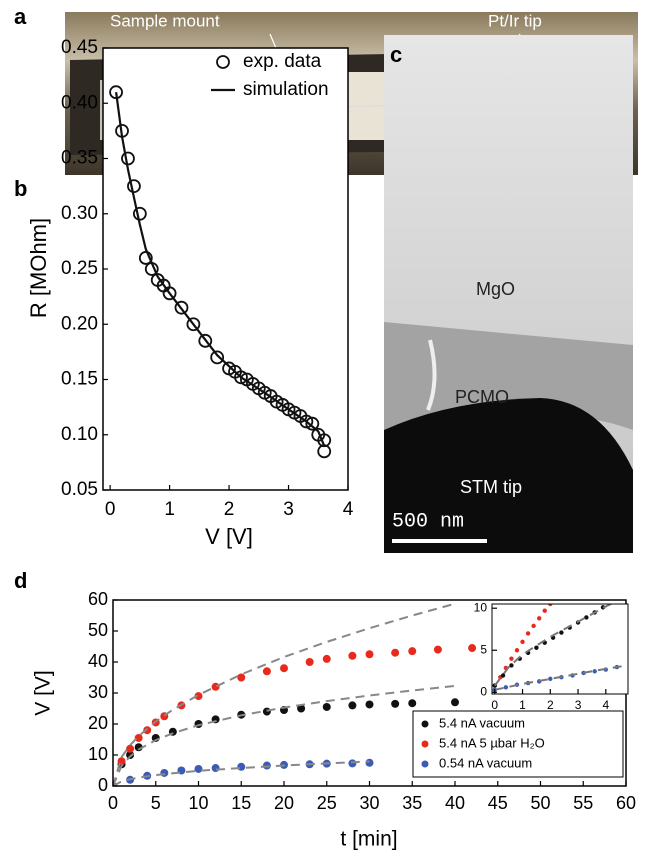 The height and width of the screenshot is (856, 648). I want to click on panel-label: b, so click(20, 188).